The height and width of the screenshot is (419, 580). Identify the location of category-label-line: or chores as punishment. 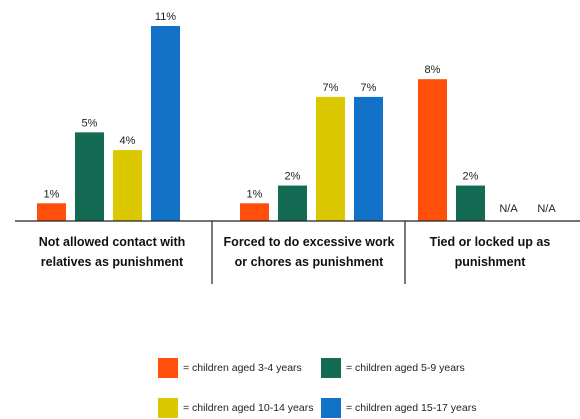
(309, 262).